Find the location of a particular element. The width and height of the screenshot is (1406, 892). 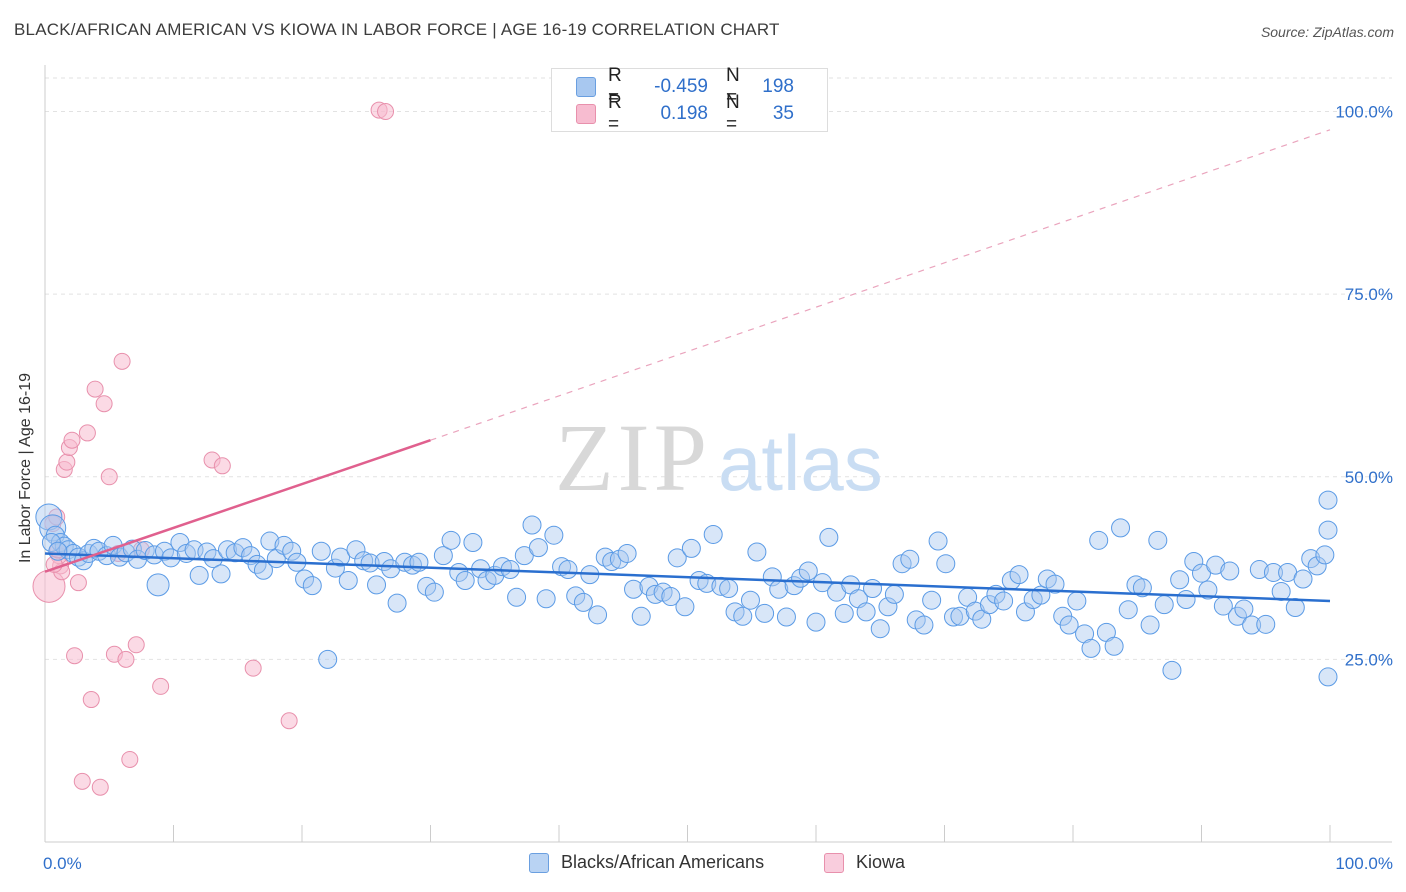

bottom-legend-kiowa: Kiowa is located at coordinates (864, 862).